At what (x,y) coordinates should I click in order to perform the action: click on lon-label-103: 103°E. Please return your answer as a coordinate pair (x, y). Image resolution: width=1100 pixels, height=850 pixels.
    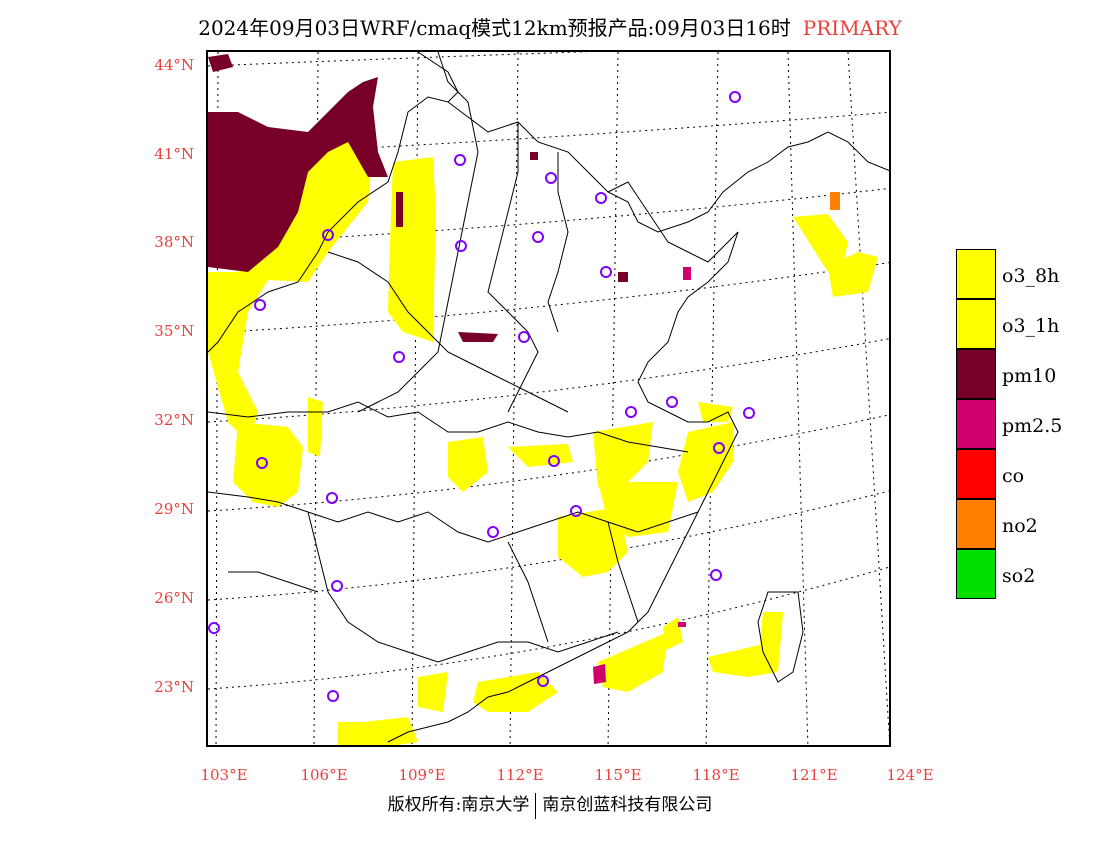
    Looking at the image, I should click on (224, 775).